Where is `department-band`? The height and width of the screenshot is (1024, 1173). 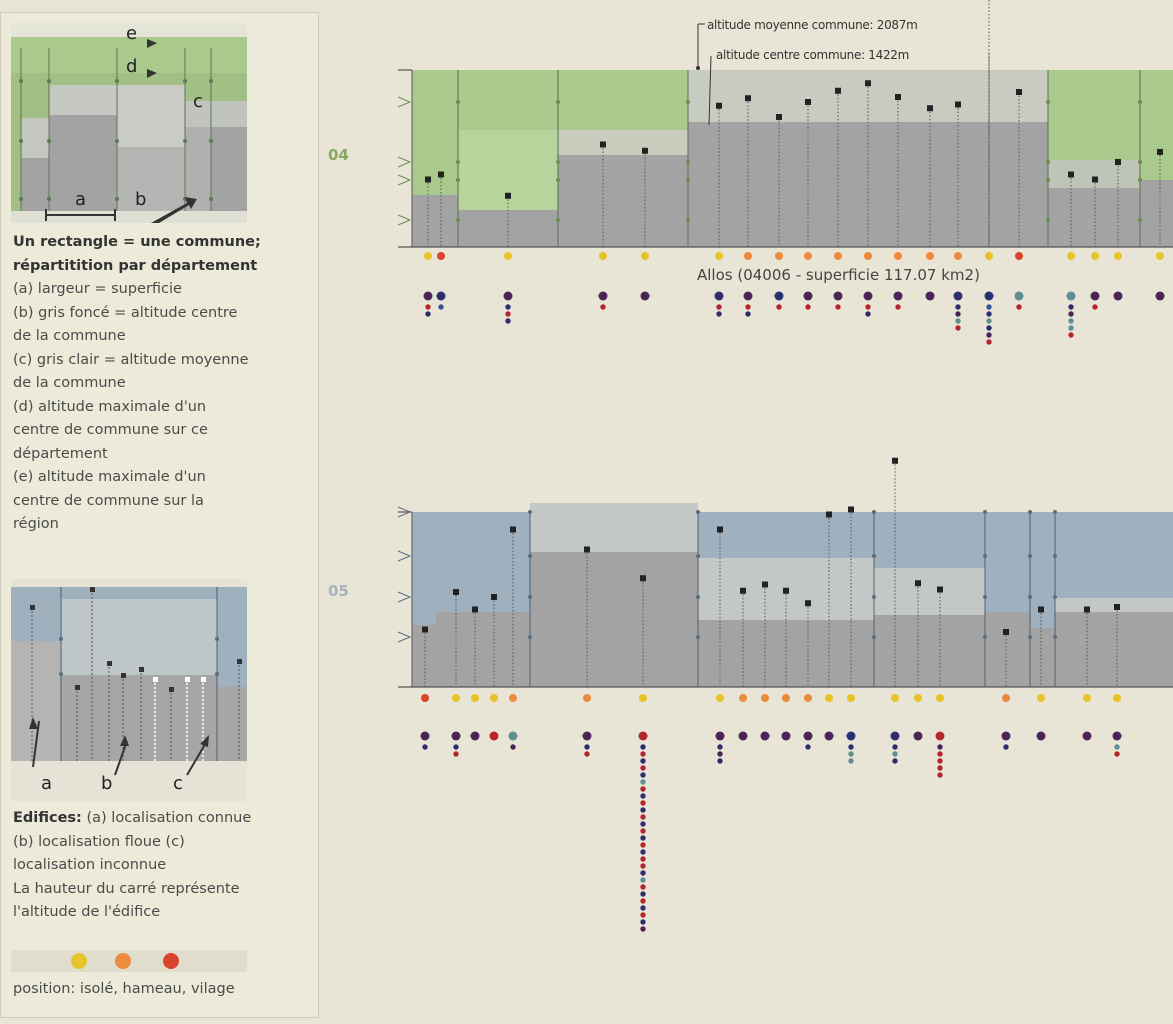
department-band is located at coordinates (550, 158).